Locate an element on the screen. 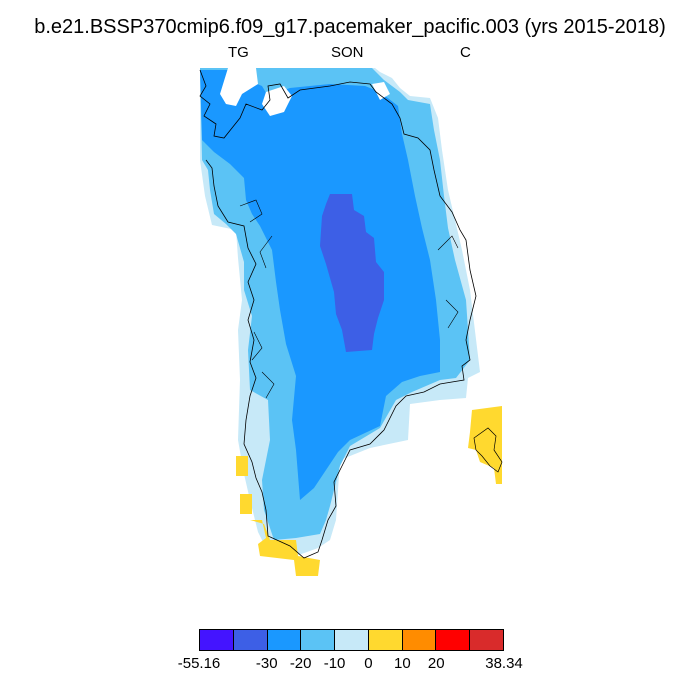 The image size is (700, 700). contour-band-minus30-to-minus40 is located at coordinates (352, 273).